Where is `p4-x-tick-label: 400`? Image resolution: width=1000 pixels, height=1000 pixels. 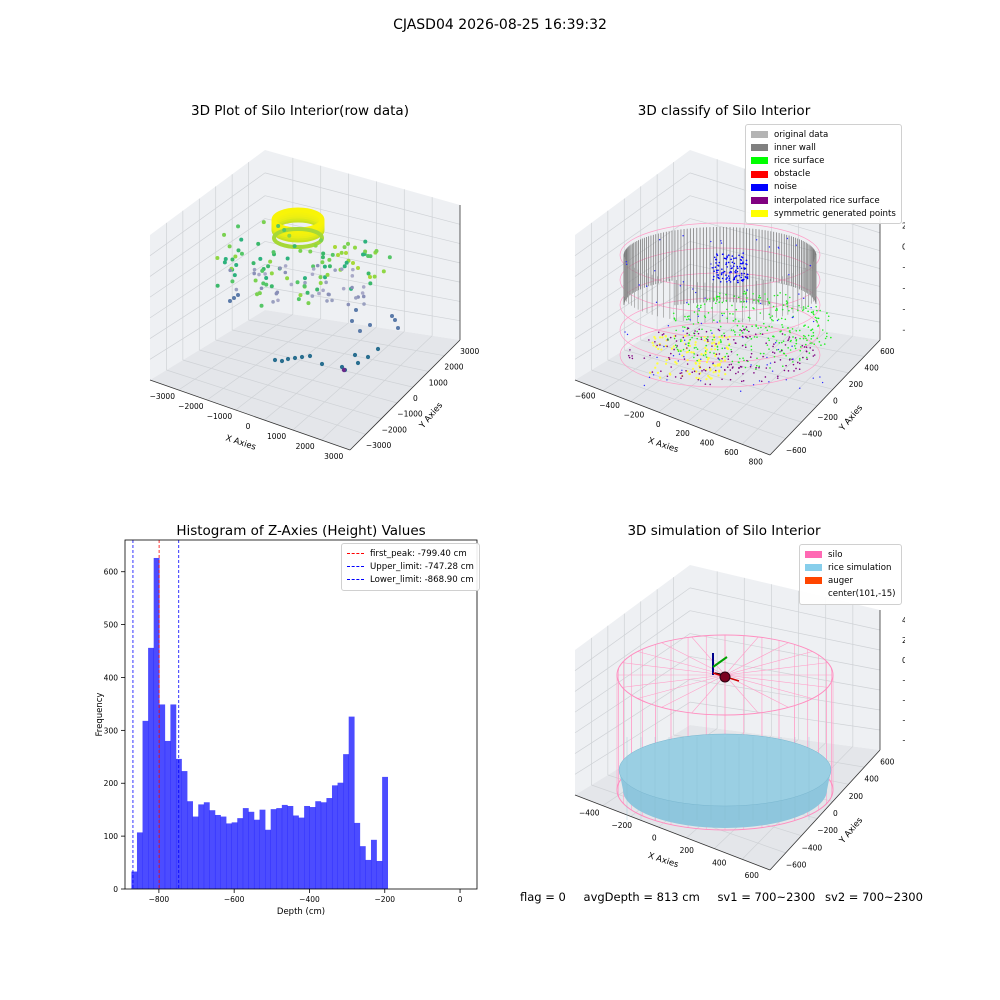
p4-x-tick-label: 400 is located at coordinates (719, 862).